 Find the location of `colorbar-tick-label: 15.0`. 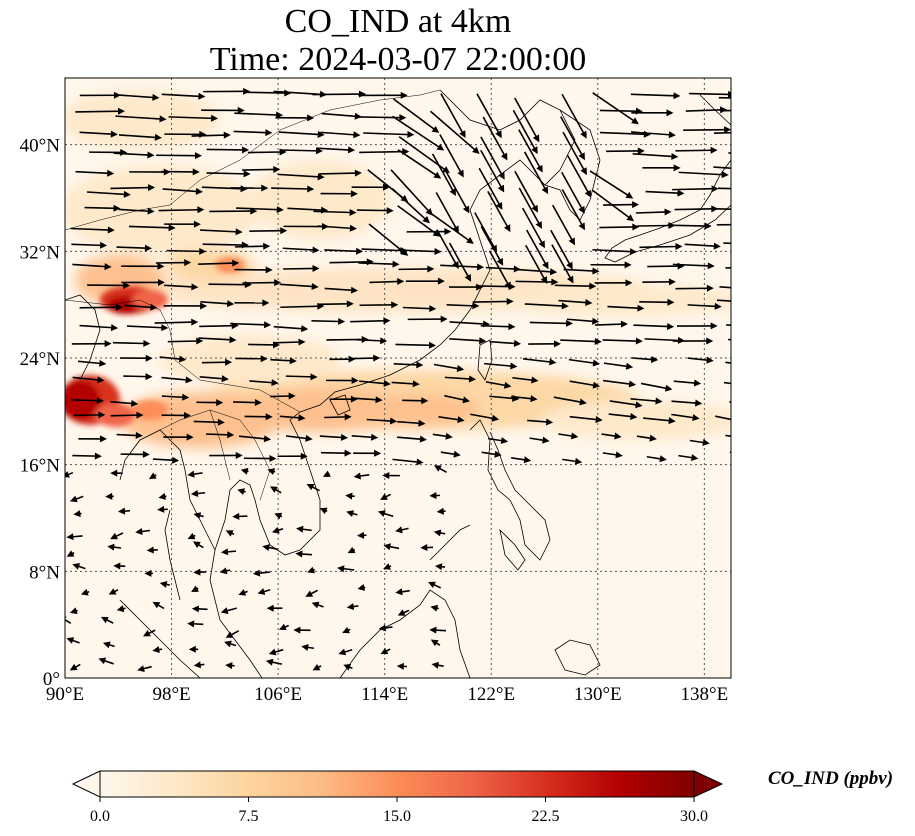

colorbar-tick-label: 15.0 is located at coordinates (397, 816).